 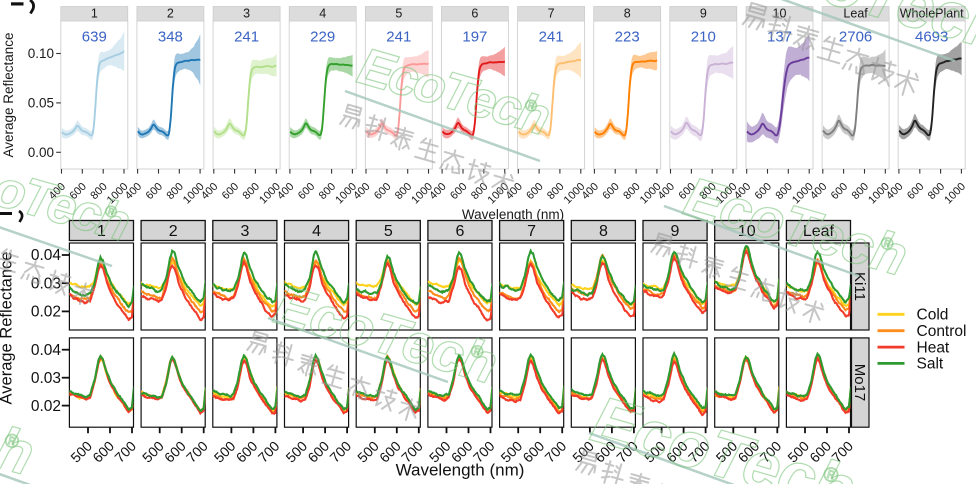 What do you see at coordinates (41, 103) in the screenshot?
I see `svg-text: 0.05` at bounding box center [41, 103].